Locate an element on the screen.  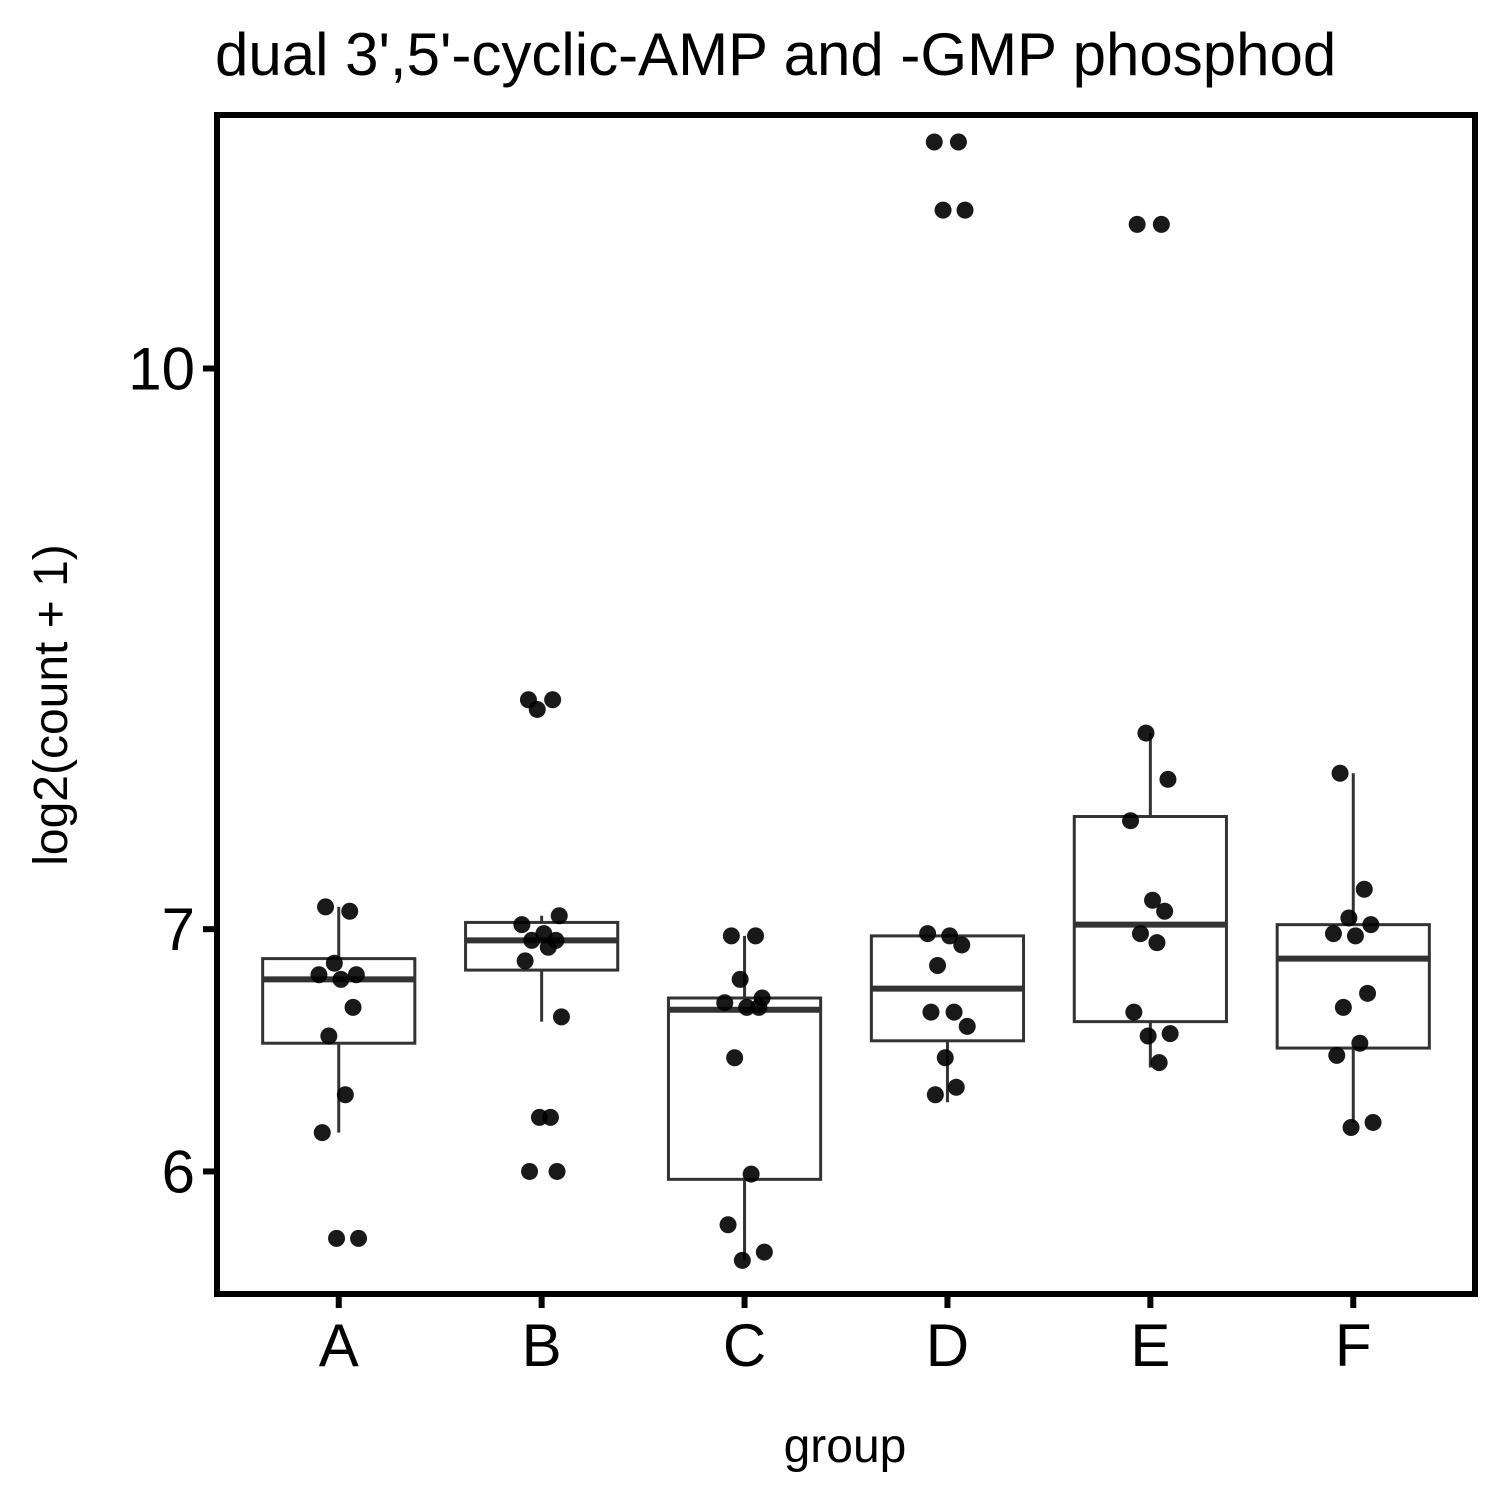
points-A is located at coordinates (339, 1072).